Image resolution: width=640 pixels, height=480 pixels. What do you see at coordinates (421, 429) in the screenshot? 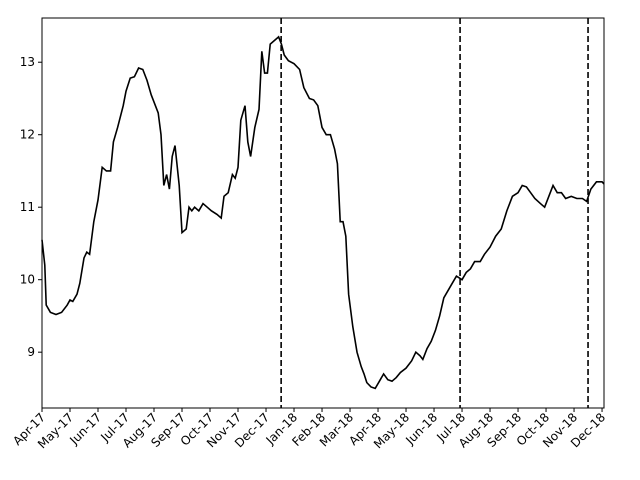
I see `x-tick-label: Jun-18` at bounding box center [421, 429].